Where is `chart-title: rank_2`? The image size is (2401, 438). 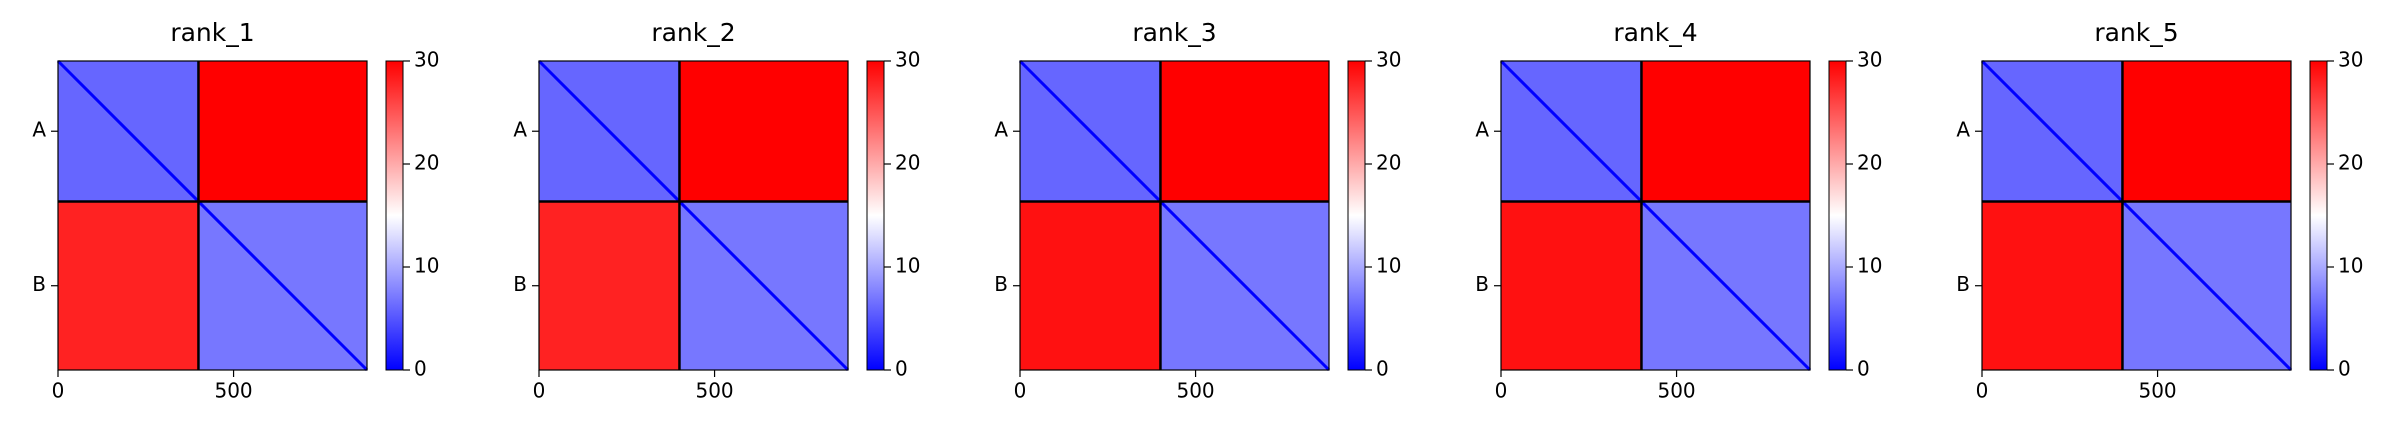 chart-title: rank_2 is located at coordinates (693, 32).